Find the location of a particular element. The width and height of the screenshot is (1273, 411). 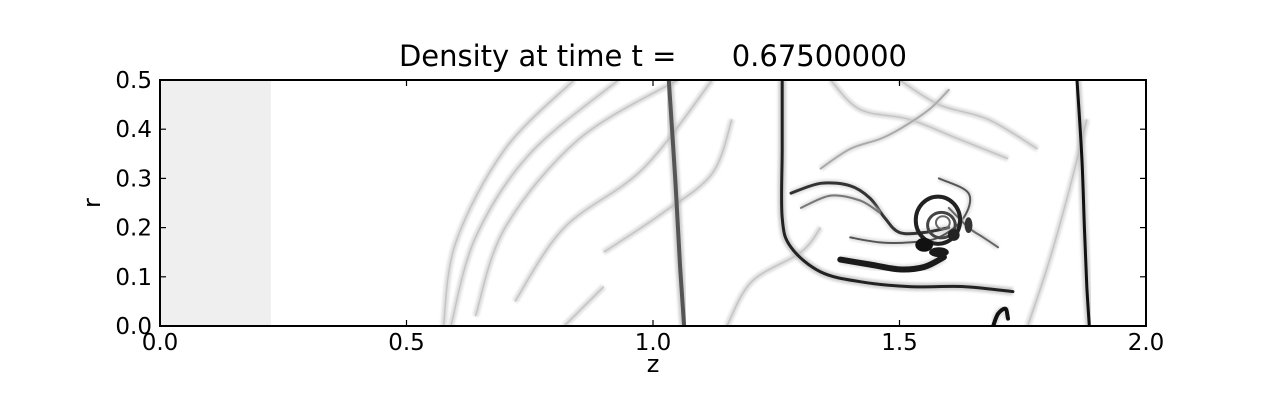

x-tick-label: 0.0 is located at coordinates (160, 343).